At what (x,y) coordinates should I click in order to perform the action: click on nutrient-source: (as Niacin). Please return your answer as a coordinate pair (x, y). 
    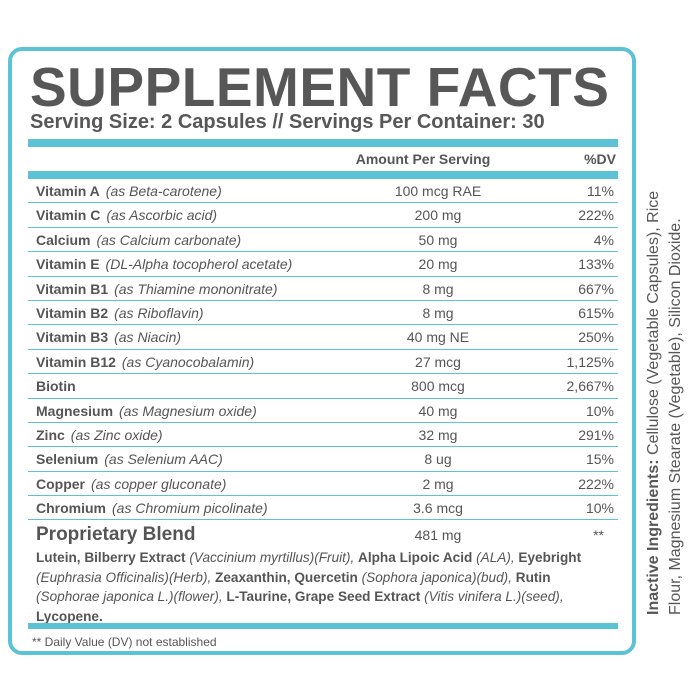
    Looking at the image, I should click on (148, 337).